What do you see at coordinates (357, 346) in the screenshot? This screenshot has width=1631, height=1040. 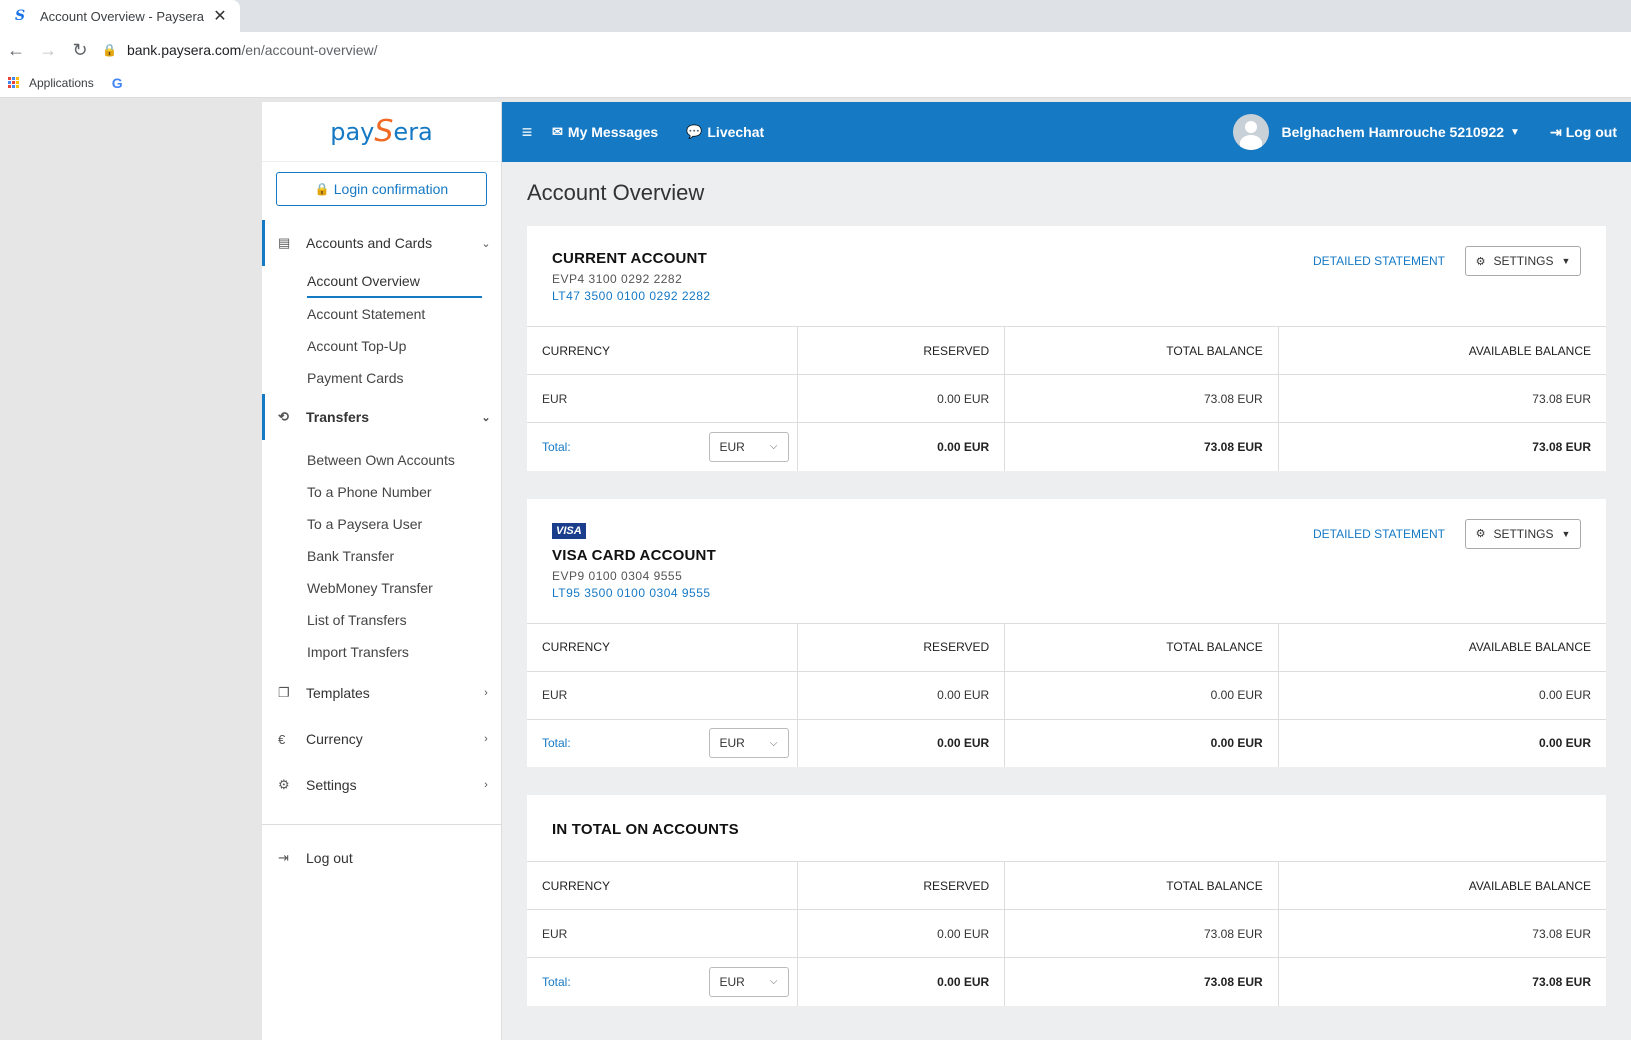 I see `sidebar-item-account-top-up: Account Top-Up` at bounding box center [357, 346].